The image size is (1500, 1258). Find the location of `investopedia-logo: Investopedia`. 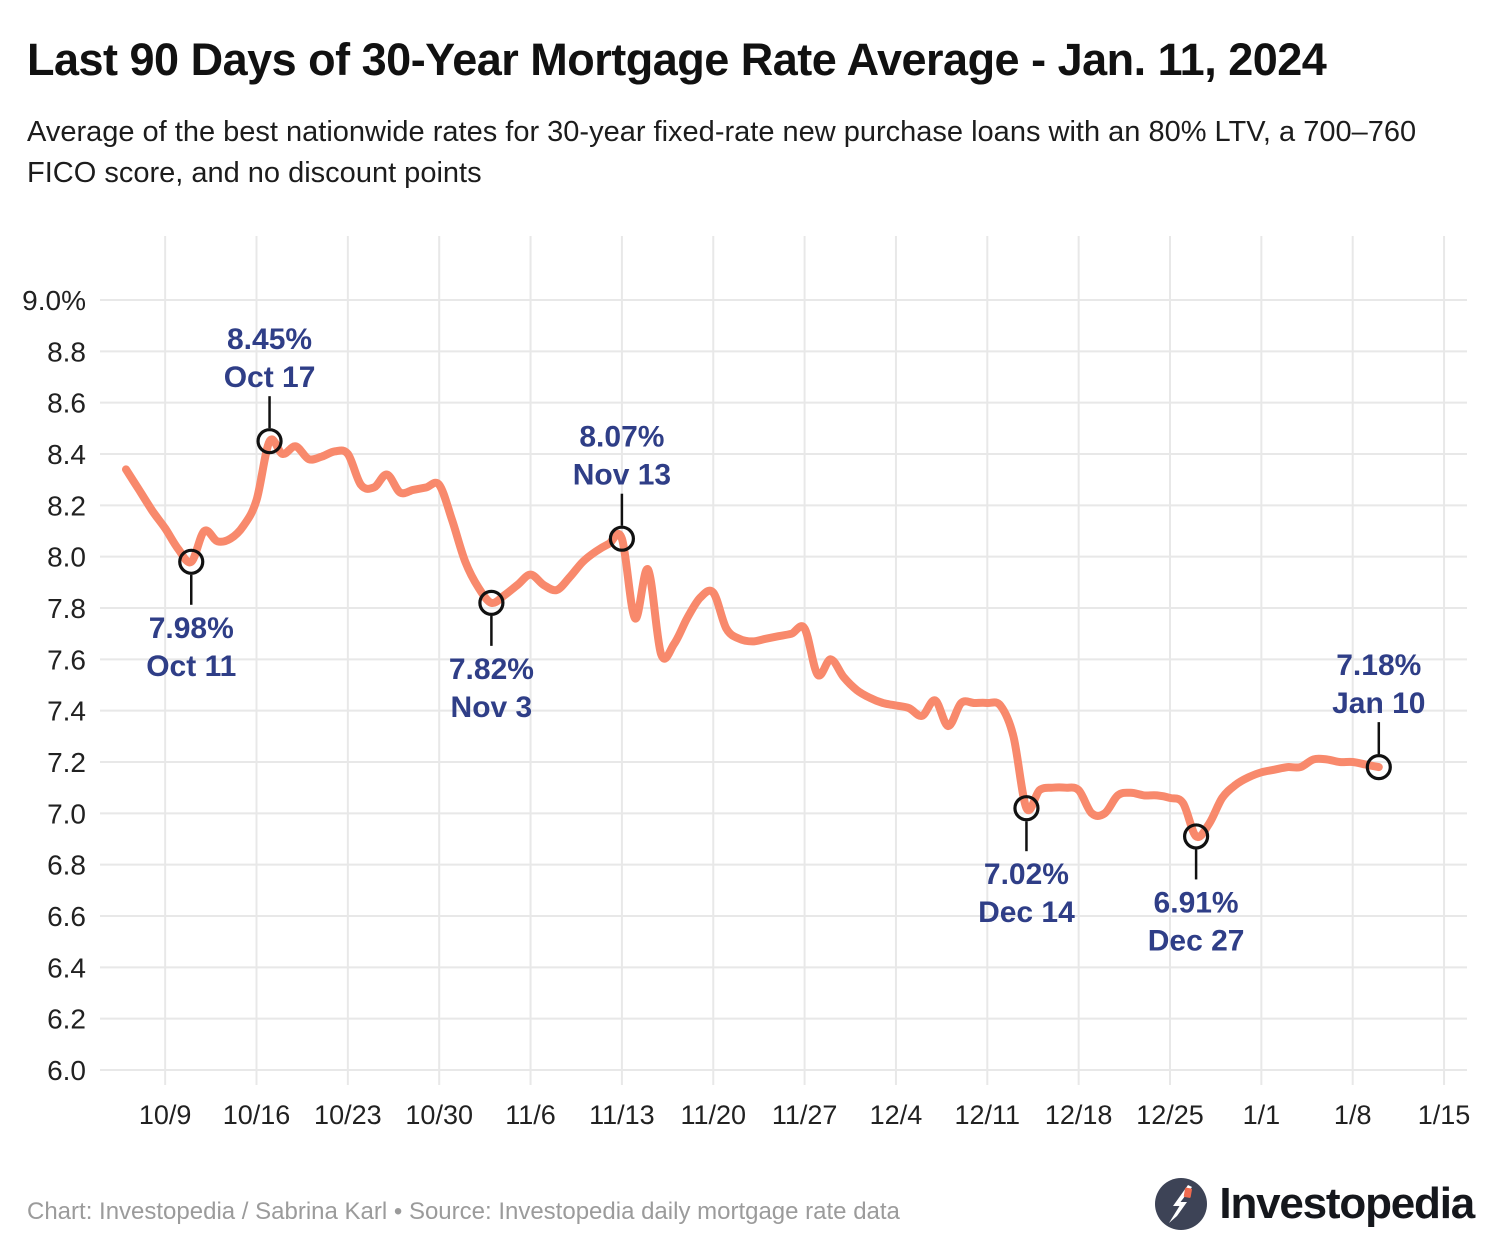

investopedia-logo: Investopedia is located at coordinates (1314, 1204).